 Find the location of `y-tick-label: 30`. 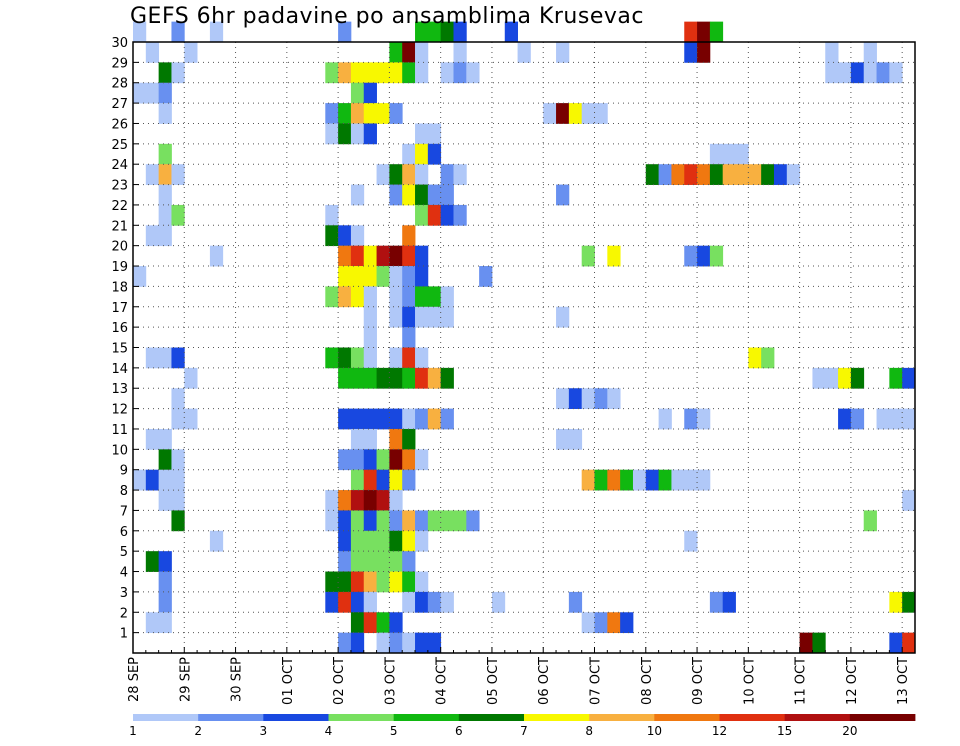

y-tick-label: 30 is located at coordinates (119, 43).